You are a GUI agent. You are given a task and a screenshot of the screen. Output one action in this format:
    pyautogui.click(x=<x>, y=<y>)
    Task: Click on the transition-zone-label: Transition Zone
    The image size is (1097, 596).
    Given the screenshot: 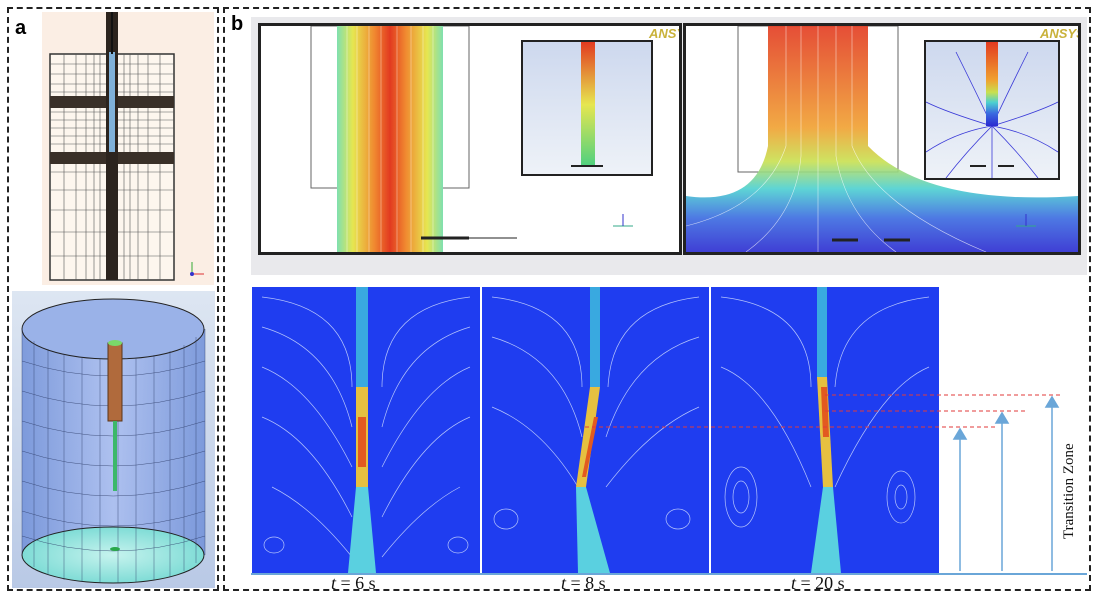 What is the action you would take?
    pyautogui.click(x=1069, y=491)
    